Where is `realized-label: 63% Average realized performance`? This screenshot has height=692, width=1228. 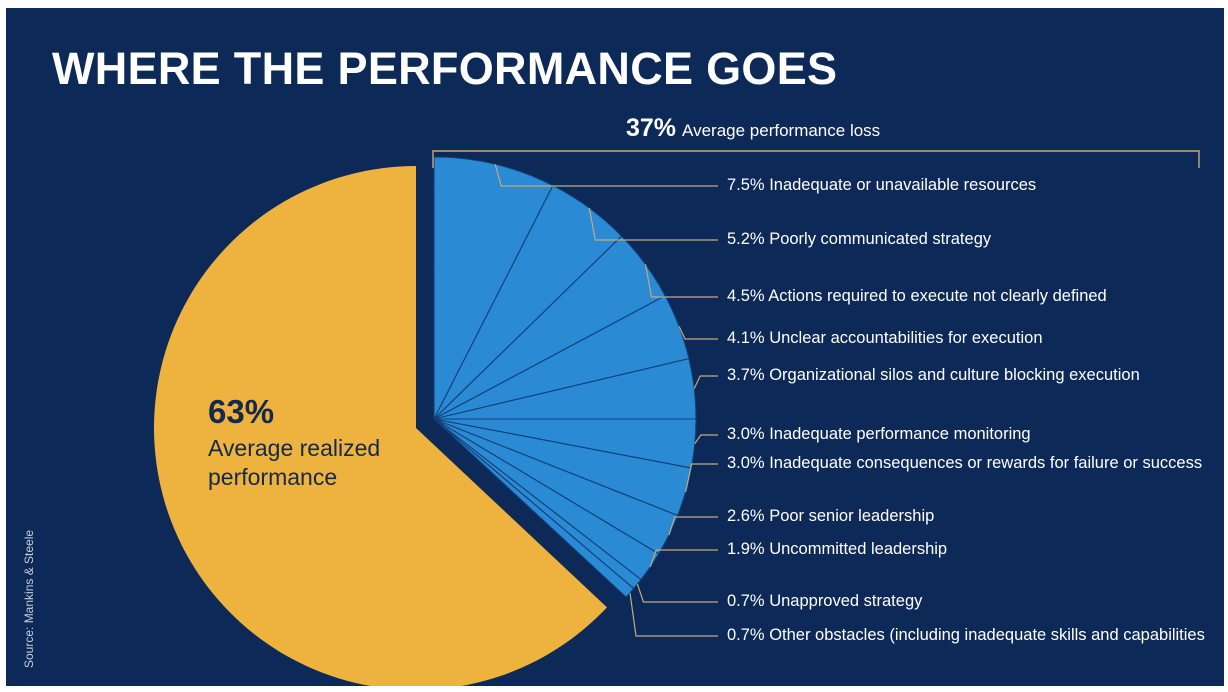 realized-label: 63% Average realized performance is located at coordinates (323, 442).